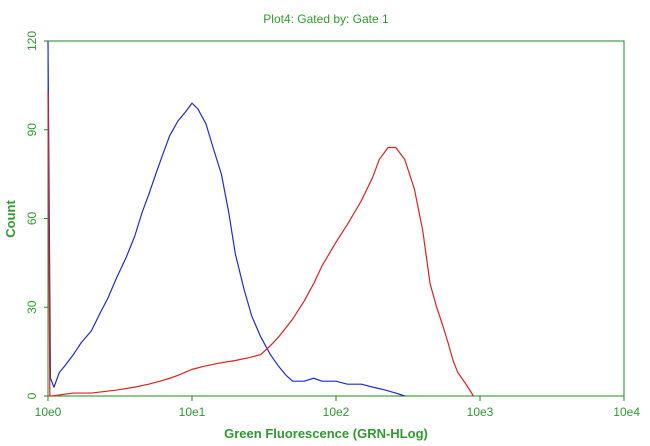  I want to click on x-axis-label: Green Fluorescence (GRN-HLog), so click(326, 433).